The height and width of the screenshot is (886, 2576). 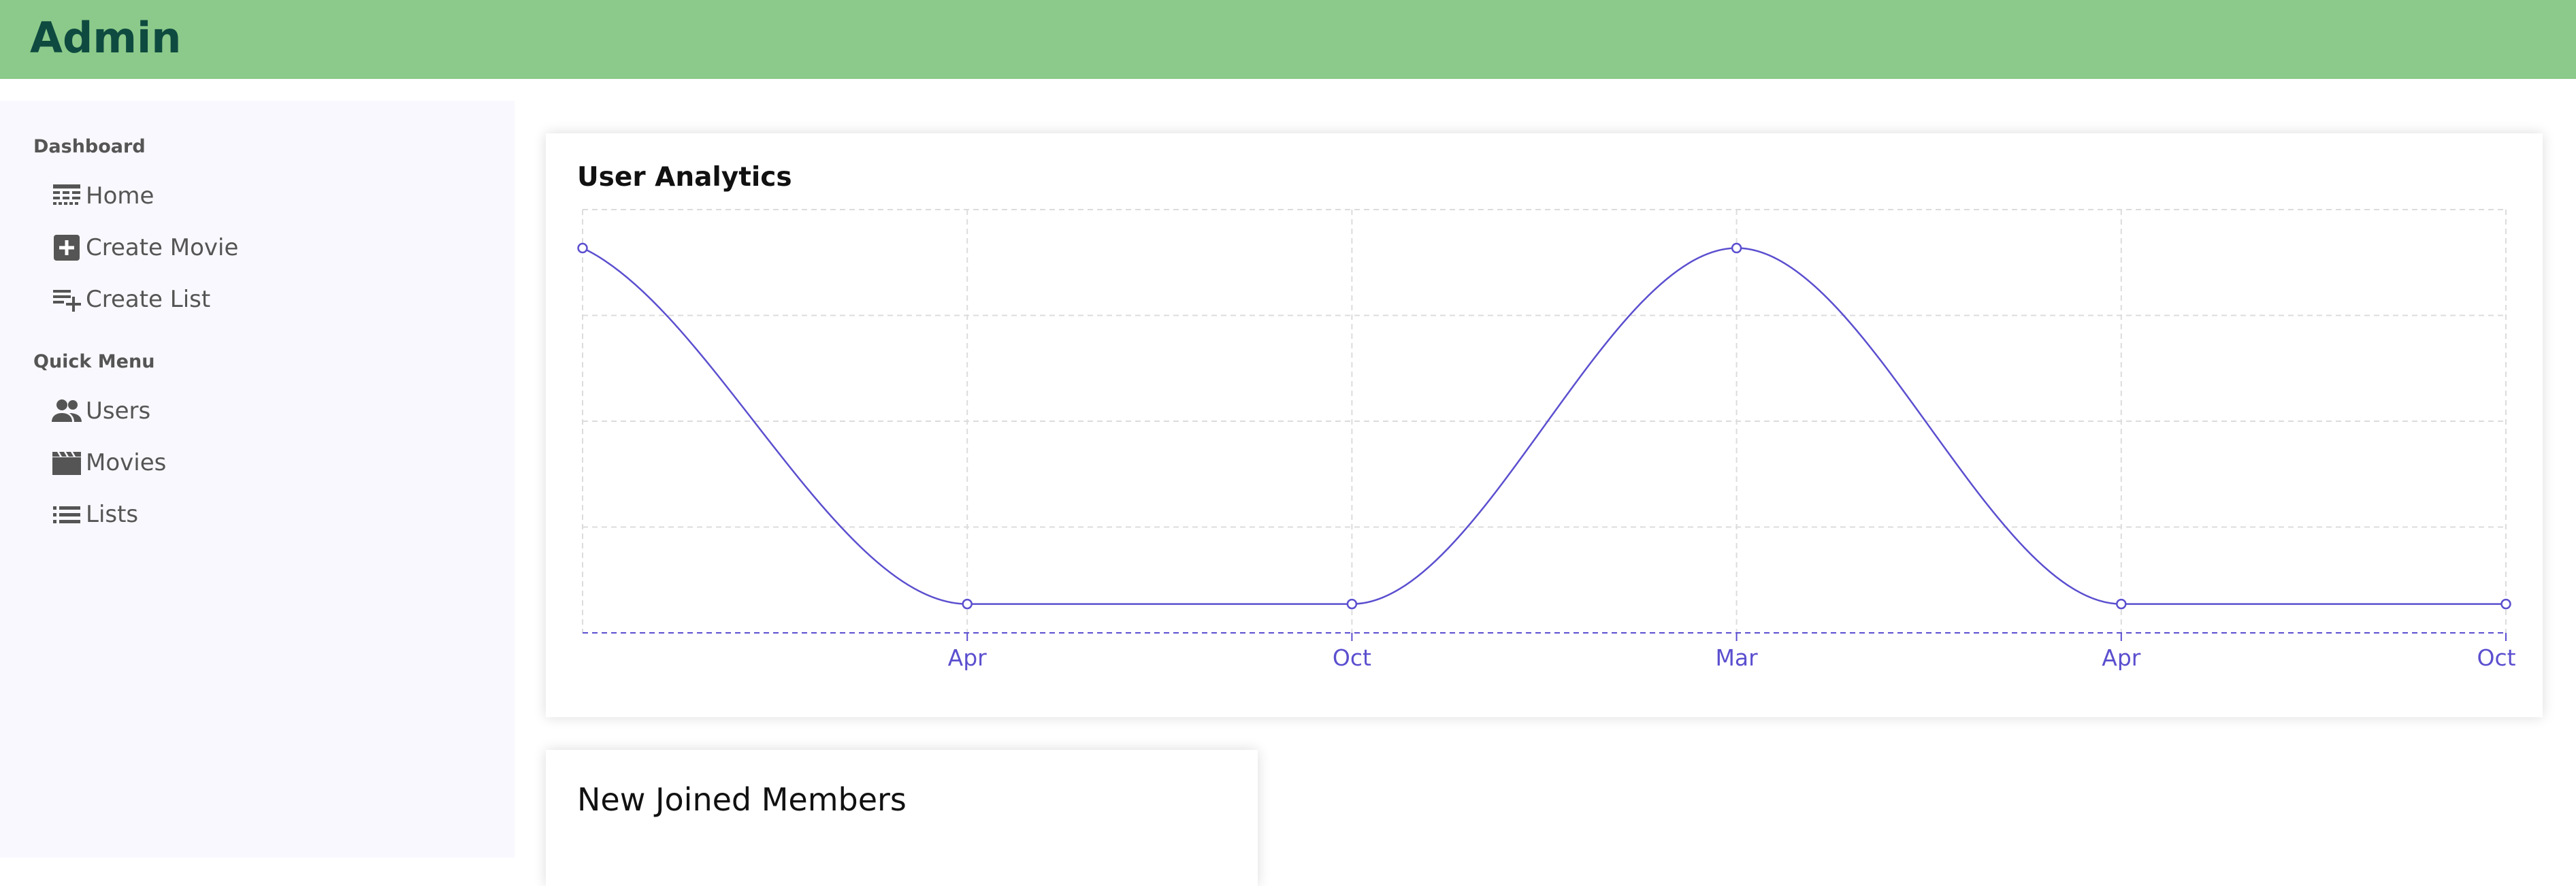 What do you see at coordinates (66, 299) in the screenshot?
I see `playlist-add-icon` at bounding box center [66, 299].